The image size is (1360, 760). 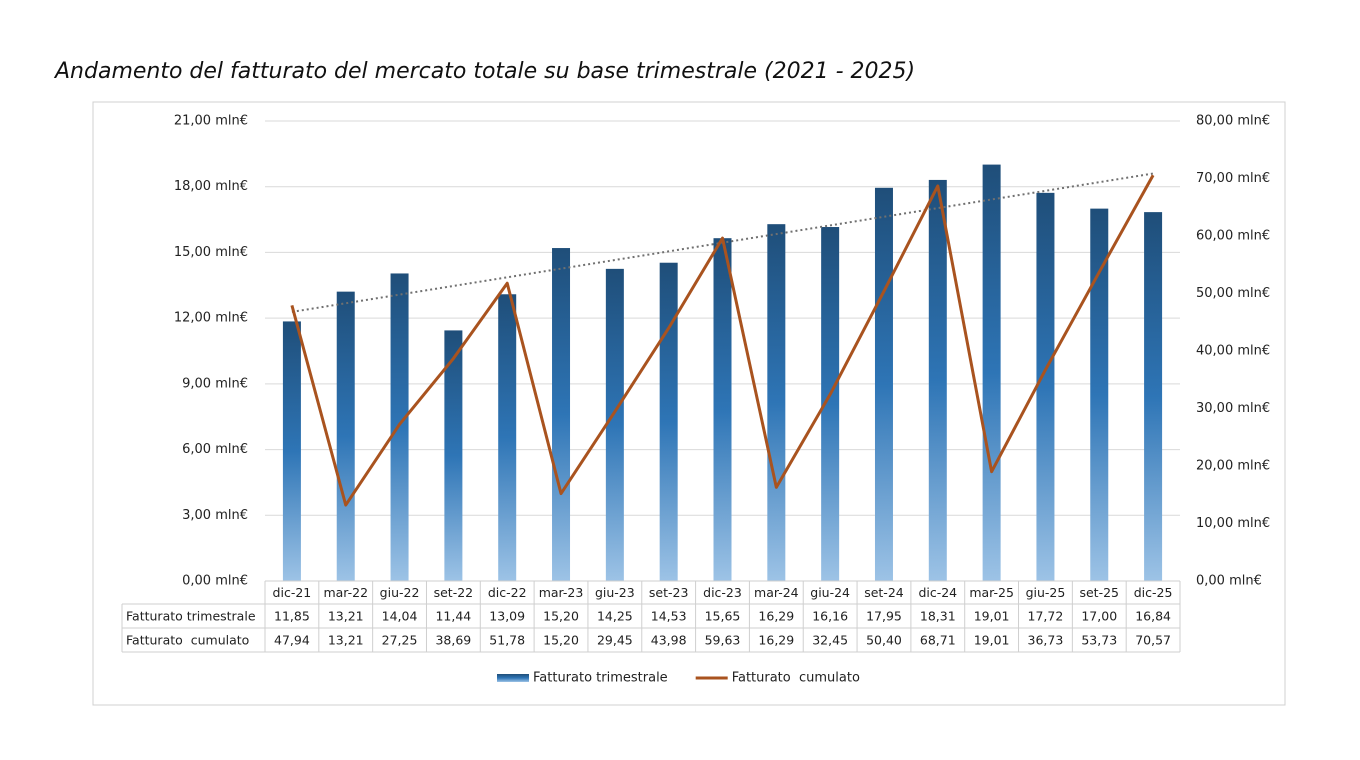 I want to click on x-tick-label: giu-25, so click(x=1046, y=592).